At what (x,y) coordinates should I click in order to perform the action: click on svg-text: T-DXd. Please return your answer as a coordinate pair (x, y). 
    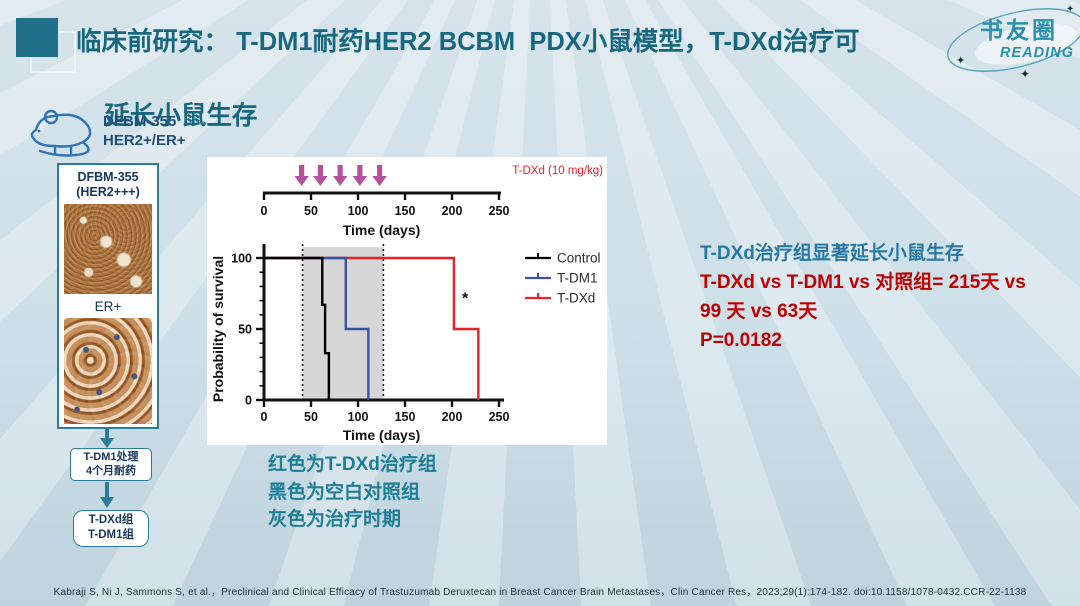
    Looking at the image, I should click on (576, 298).